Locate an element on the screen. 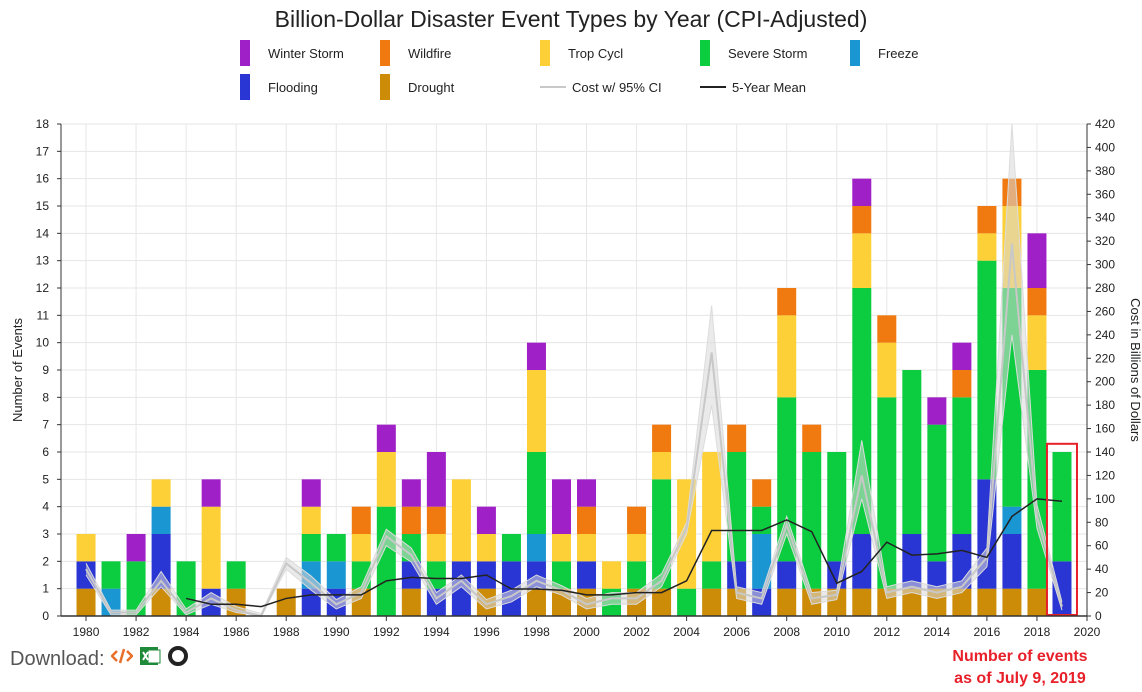 This screenshot has width=1142, height=692. legend-item-cost-w-95-ci: Cost w/ 95% CI is located at coordinates (601, 87).